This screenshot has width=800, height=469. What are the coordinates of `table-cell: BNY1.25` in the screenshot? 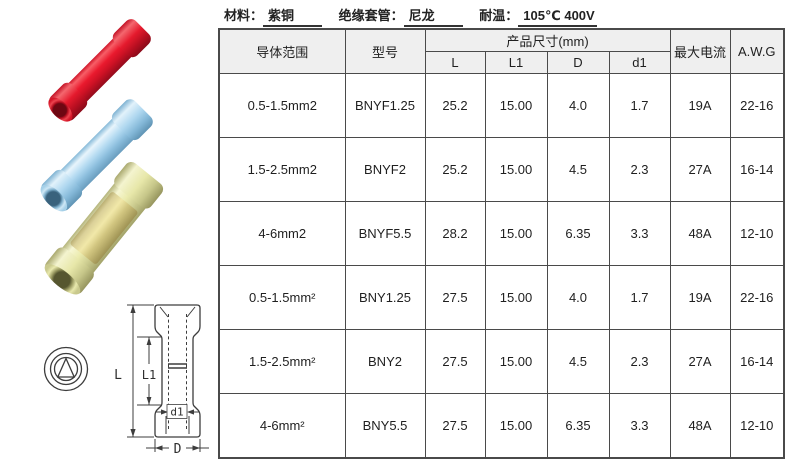 It's located at (385, 297).